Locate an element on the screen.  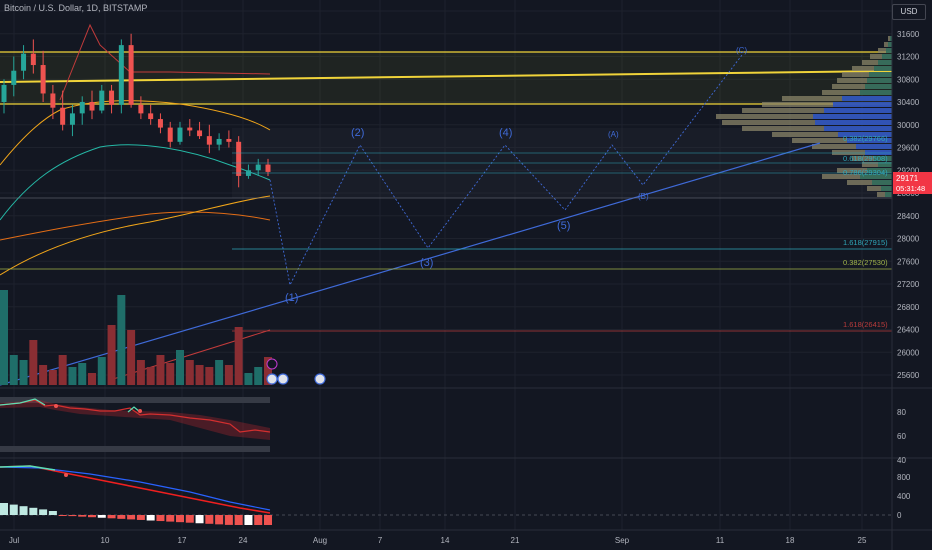
price-tick-label: 29200 is located at coordinates (908, 170).